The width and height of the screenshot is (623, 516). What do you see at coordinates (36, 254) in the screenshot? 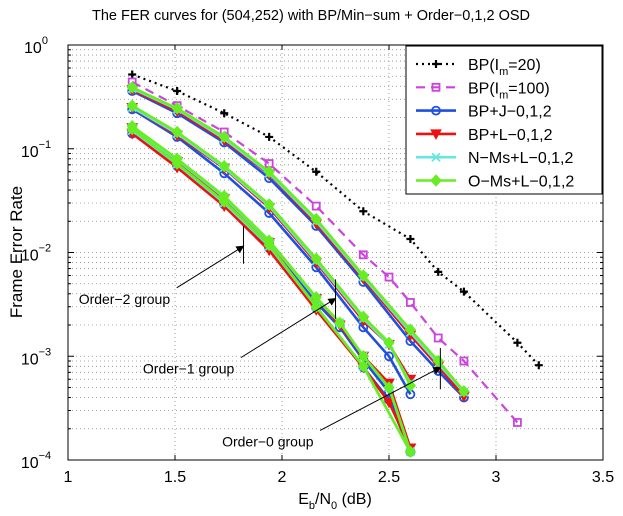
I see `y-tick-label: 10⁻²` at bounding box center [36, 254].